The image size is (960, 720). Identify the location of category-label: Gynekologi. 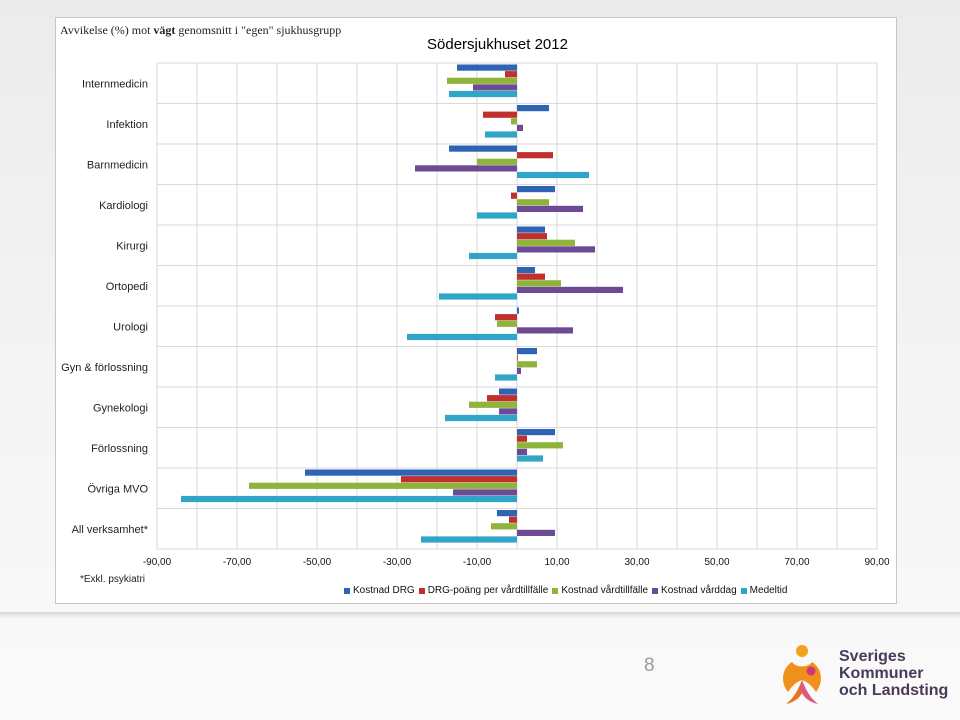
(120, 408).